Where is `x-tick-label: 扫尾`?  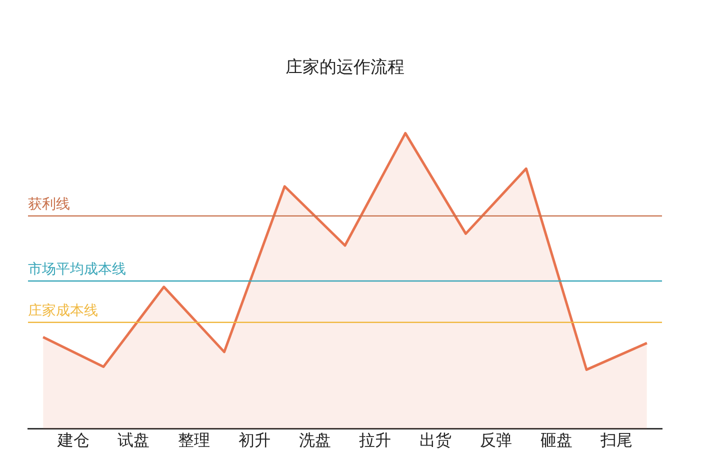 x-tick-label: 扫尾 is located at coordinates (616, 440).